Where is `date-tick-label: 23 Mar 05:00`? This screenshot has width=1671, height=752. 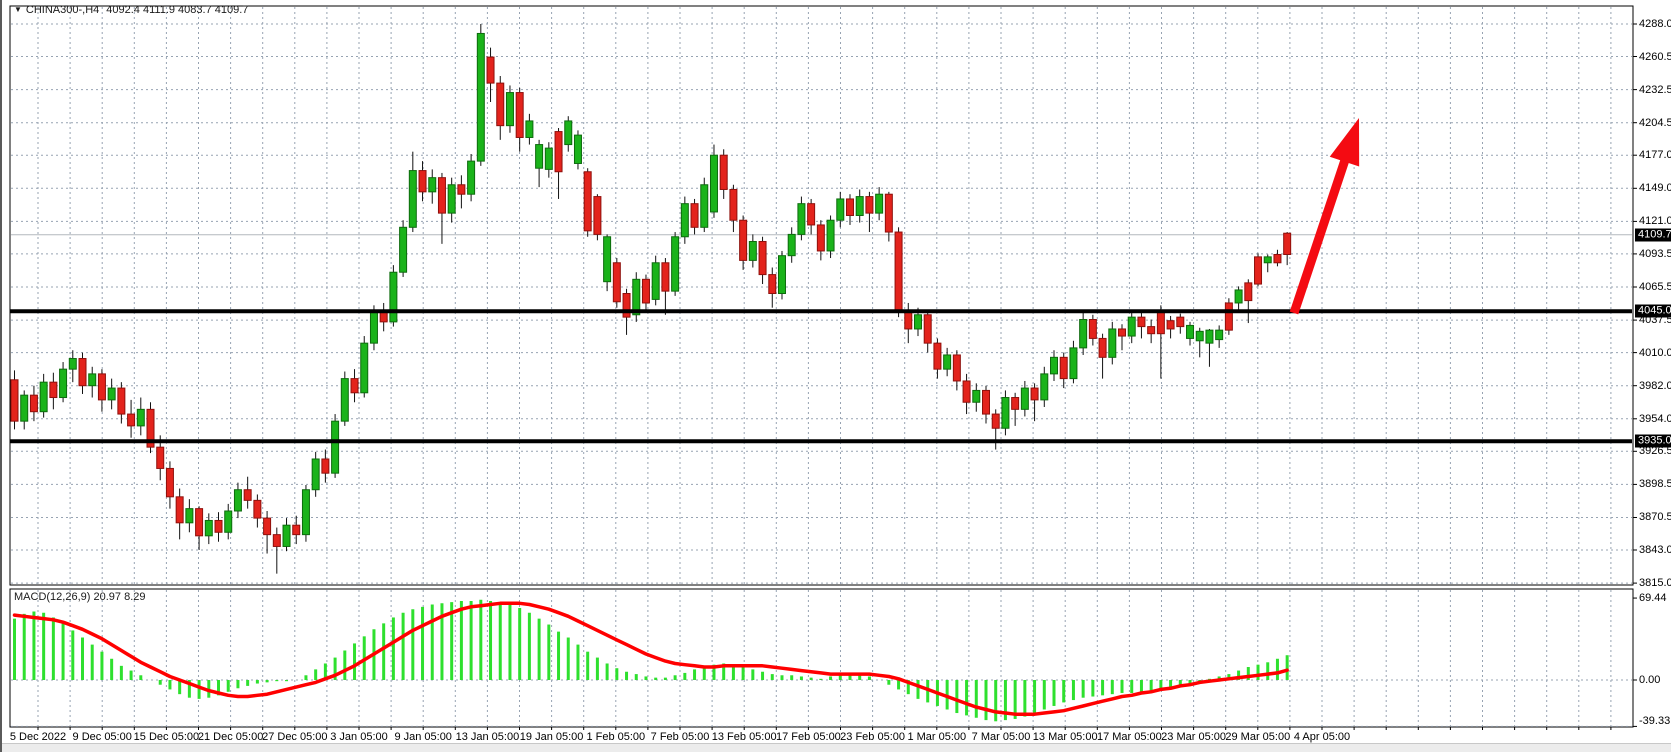 date-tick-label: 23 Mar 05:00 is located at coordinates (1194, 737).